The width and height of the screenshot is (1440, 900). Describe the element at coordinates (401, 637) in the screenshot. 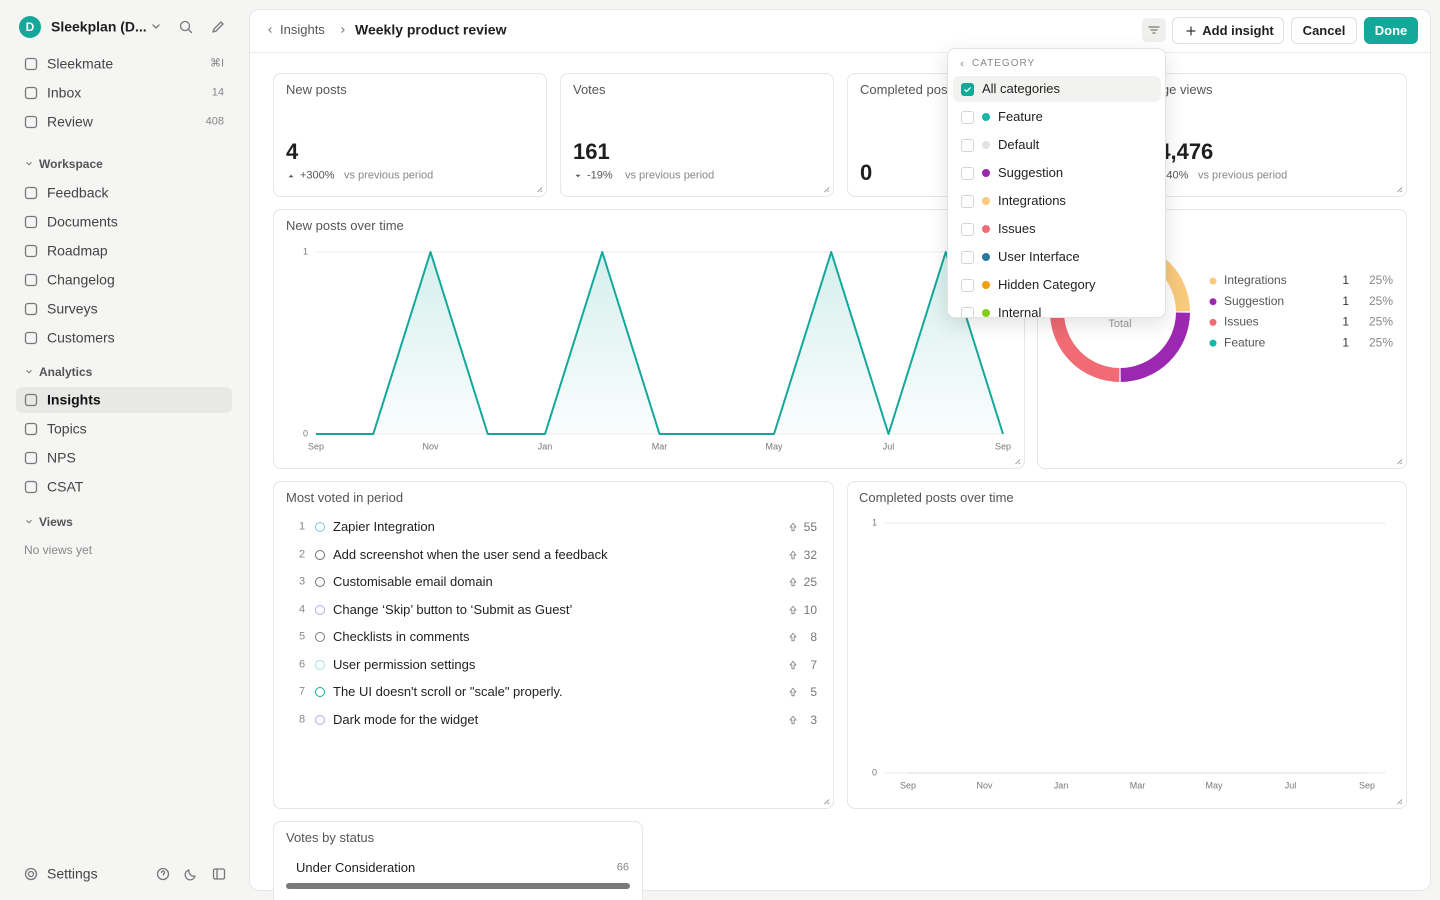

I see `post-title: Checklists in comments` at that location.